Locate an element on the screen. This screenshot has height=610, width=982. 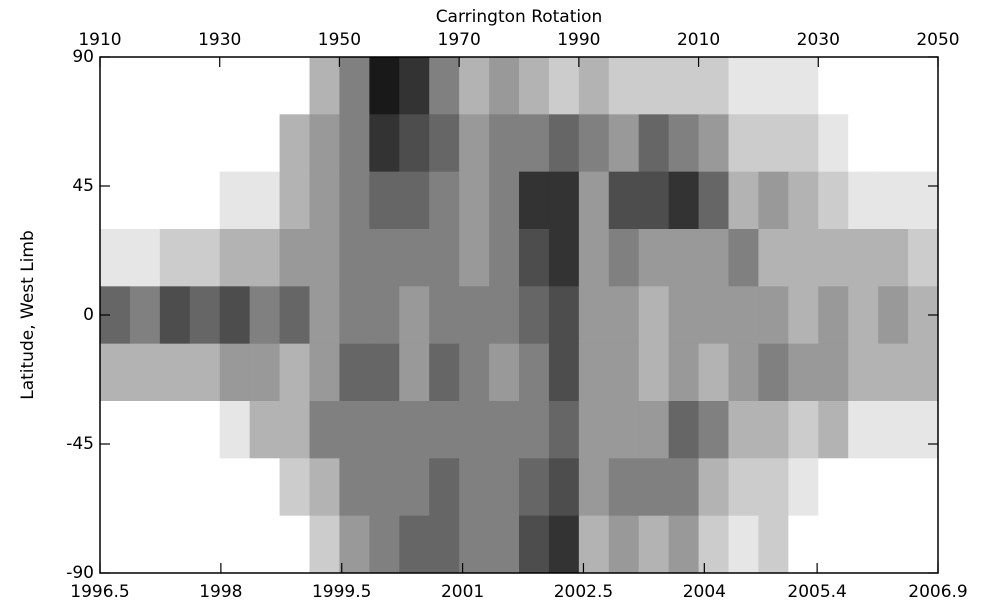
x-tick-label: 1999.5 is located at coordinates (341, 592).